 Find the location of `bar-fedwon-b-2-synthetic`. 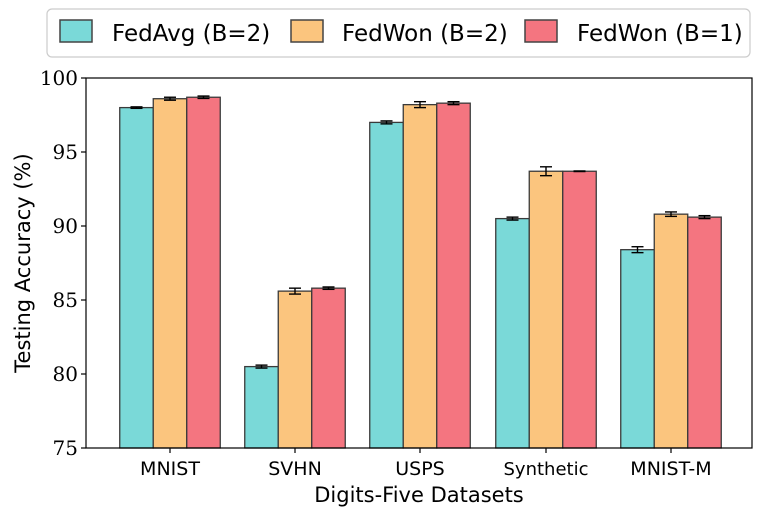

bar-fedwon-b-2-synthetic is located at coordinates (546, 309).